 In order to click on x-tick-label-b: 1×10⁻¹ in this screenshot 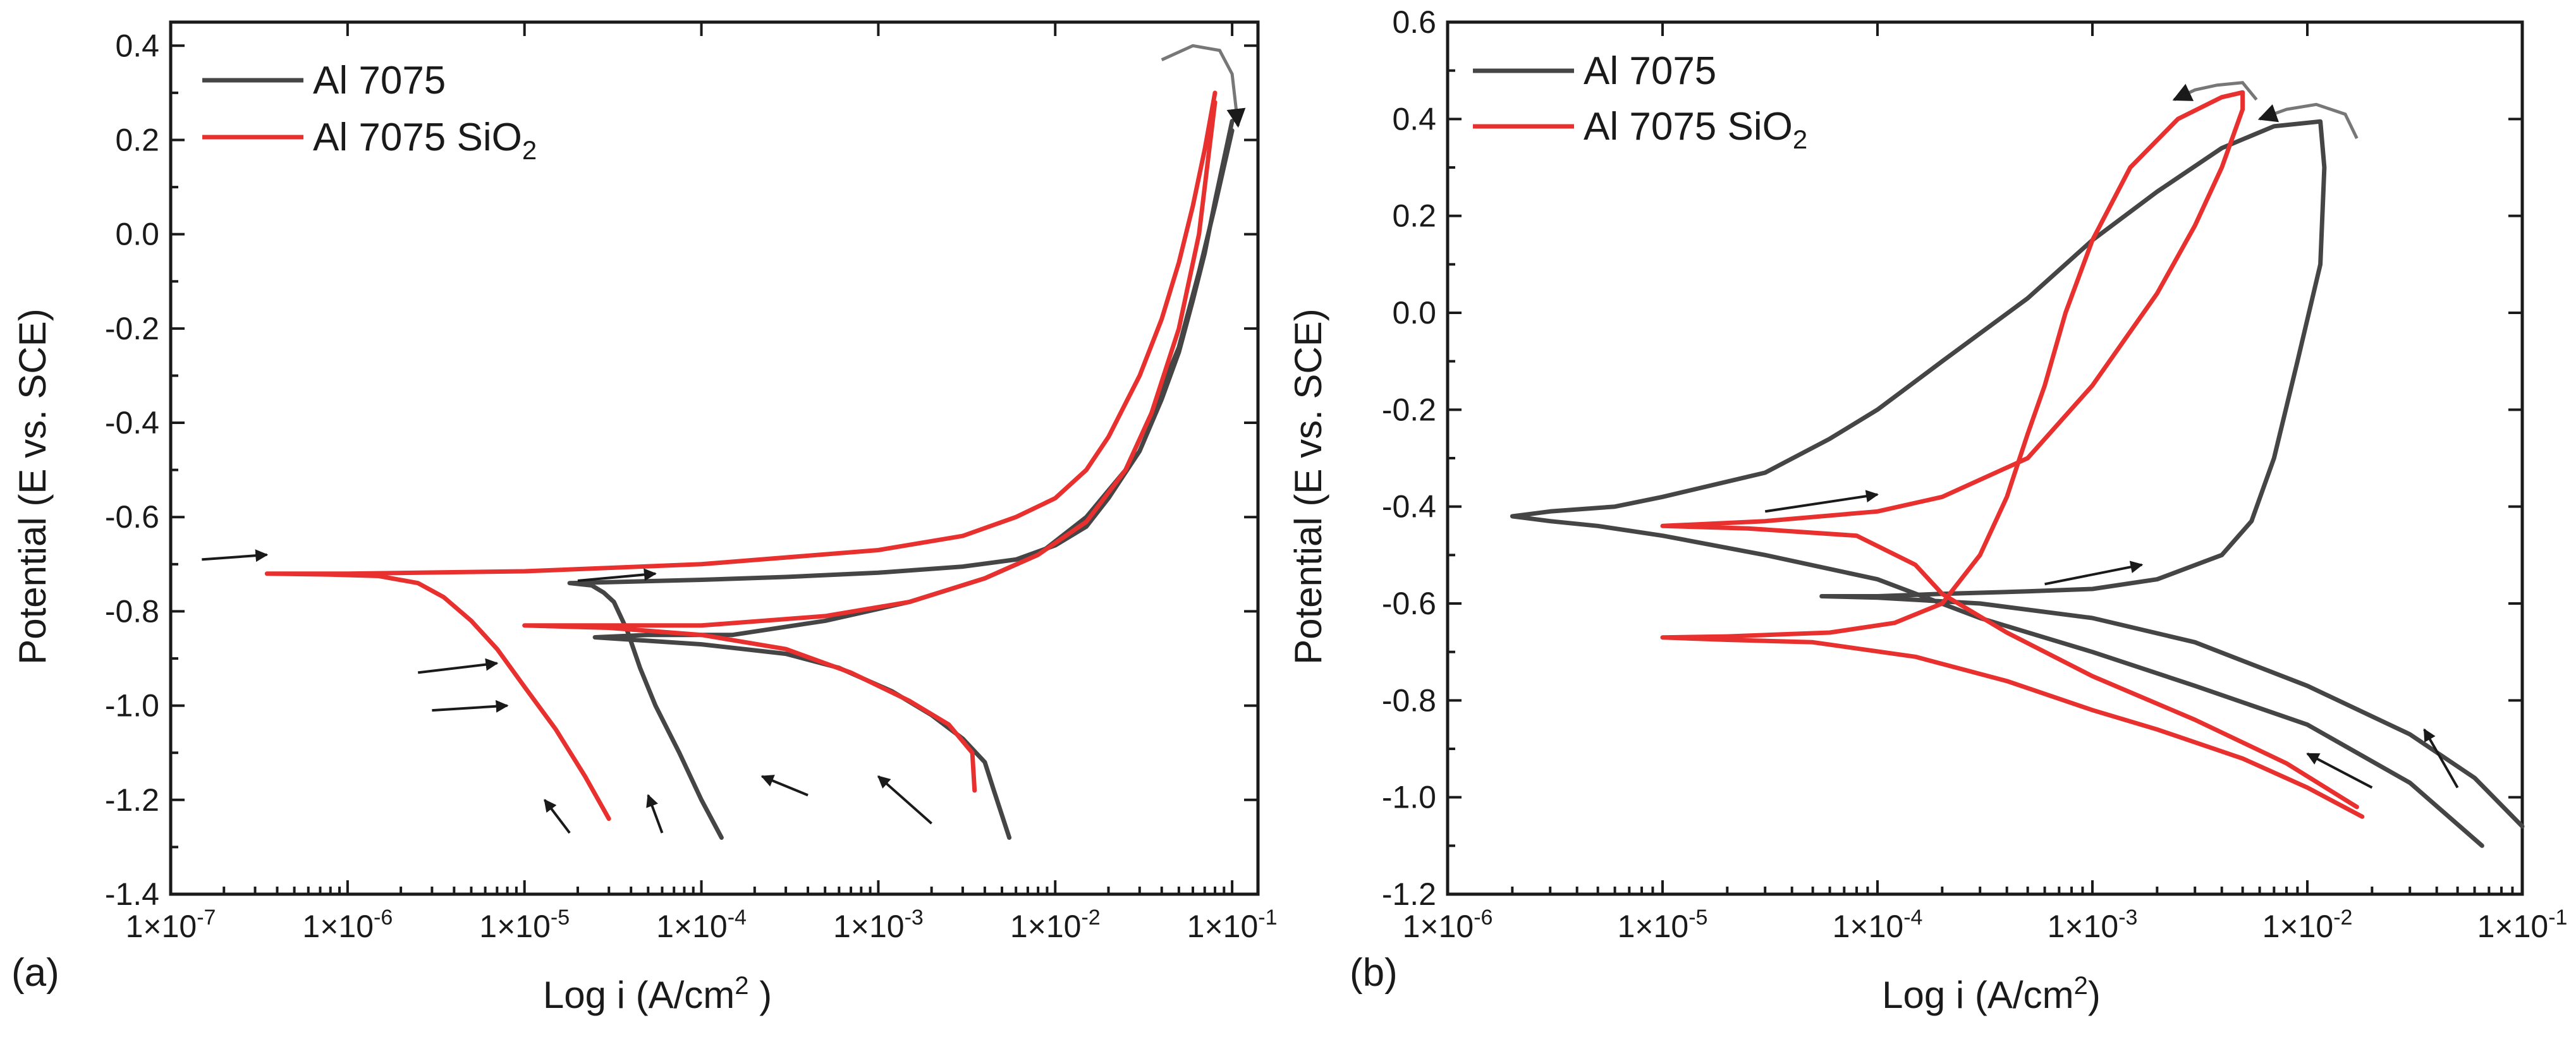, I will do `click(2522, 925)`.